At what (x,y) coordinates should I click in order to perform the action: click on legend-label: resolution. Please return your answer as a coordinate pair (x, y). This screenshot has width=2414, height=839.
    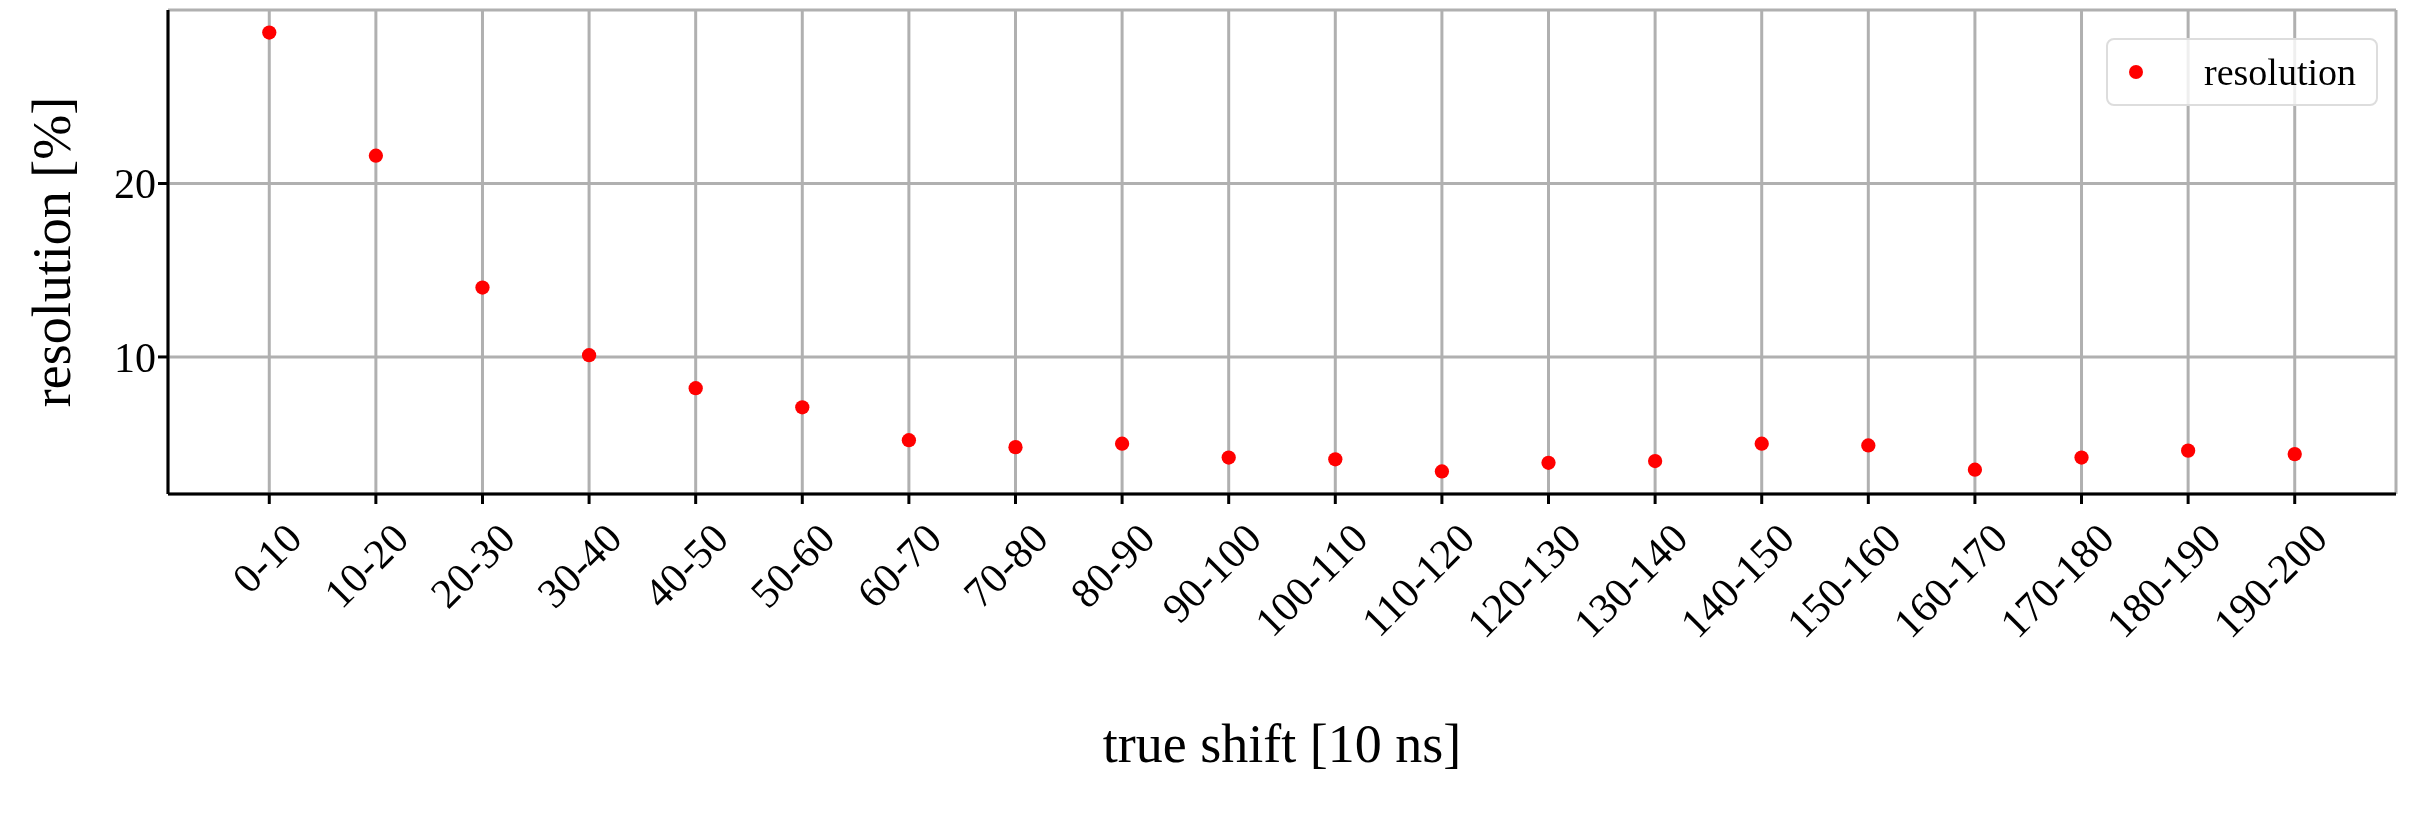
    Looking at the image, I should click on (2280, 72).